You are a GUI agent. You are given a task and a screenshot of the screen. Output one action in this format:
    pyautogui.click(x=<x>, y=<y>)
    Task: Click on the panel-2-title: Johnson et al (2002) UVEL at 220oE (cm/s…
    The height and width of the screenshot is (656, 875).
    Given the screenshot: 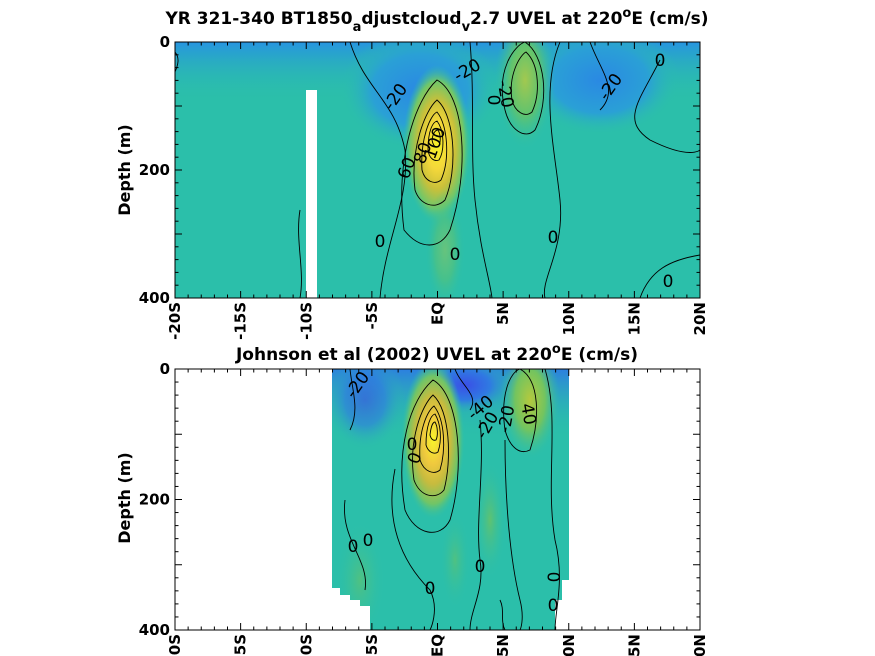 What is the action you would take?
    pyautogui.click(x=436, y=353)
    